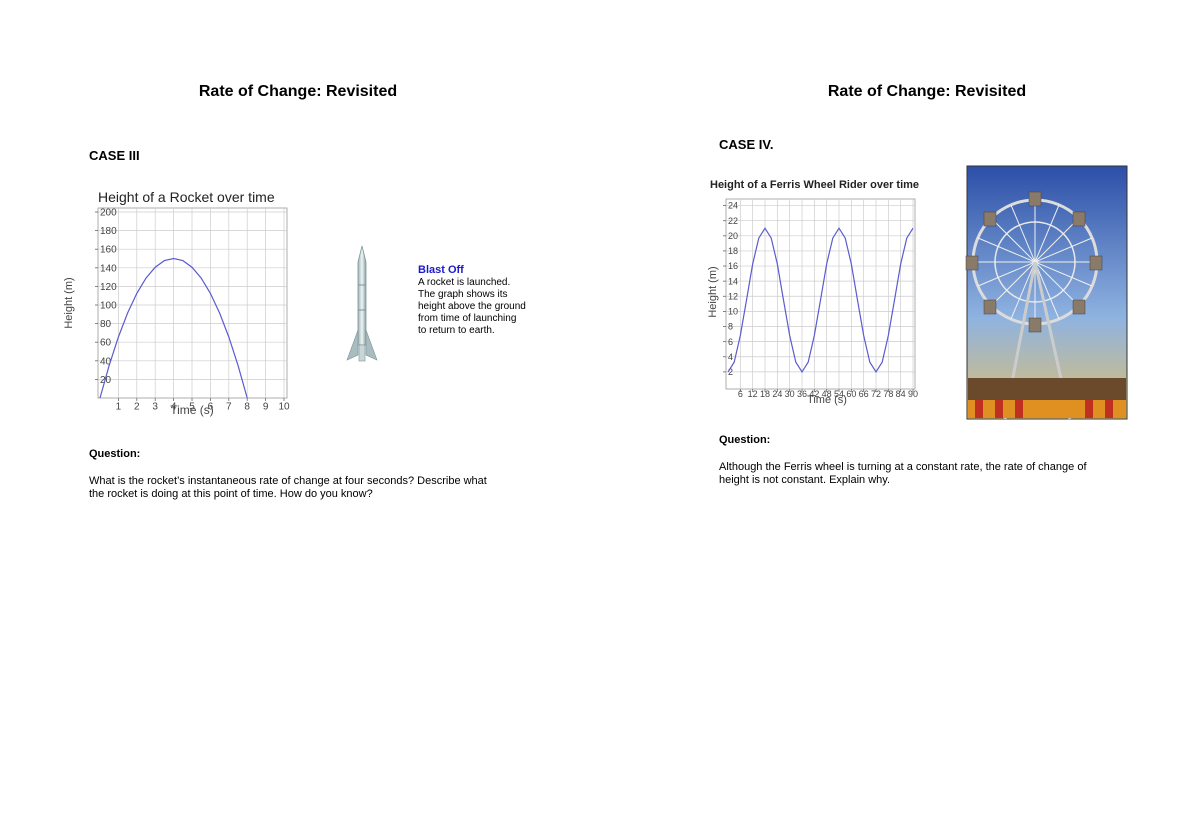  Describe the element at coordinates (106, 324) in the screenshot. I see `y-tick-label: 80` at that location.